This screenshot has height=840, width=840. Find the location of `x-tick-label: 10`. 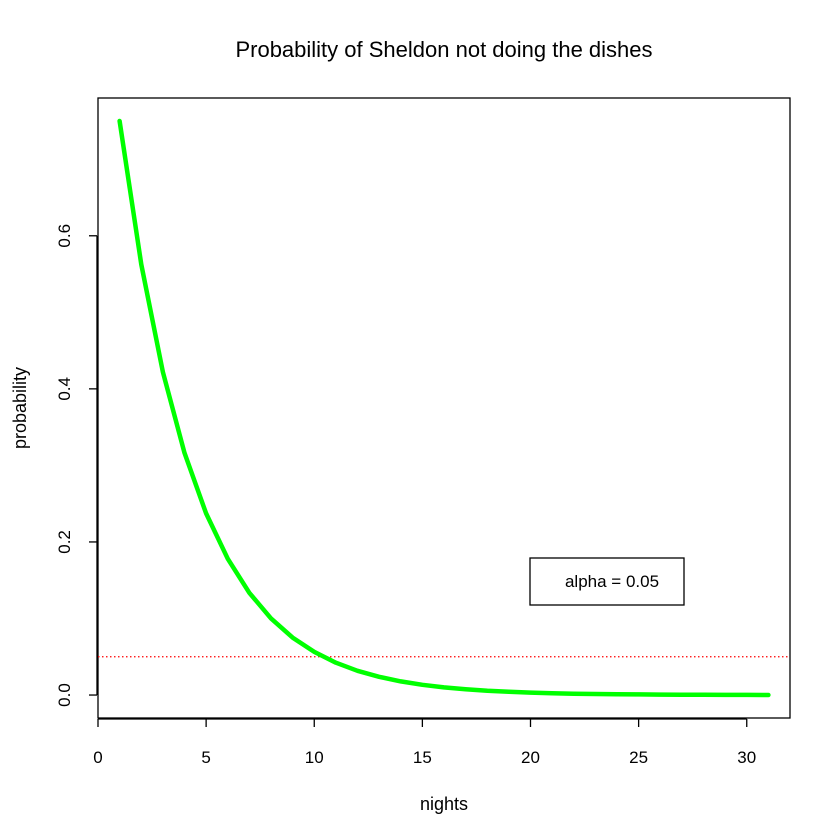

x-tick-label: 10 is located at coordinates (314, 757).